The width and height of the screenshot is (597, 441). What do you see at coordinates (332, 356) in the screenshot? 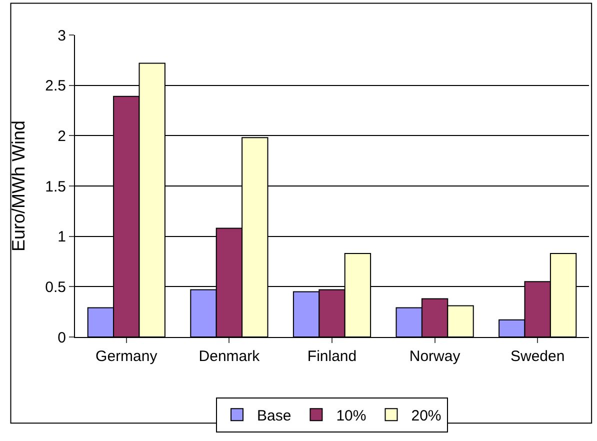
I see `x-tick-label: Finland` at bounding box center [332, 356].